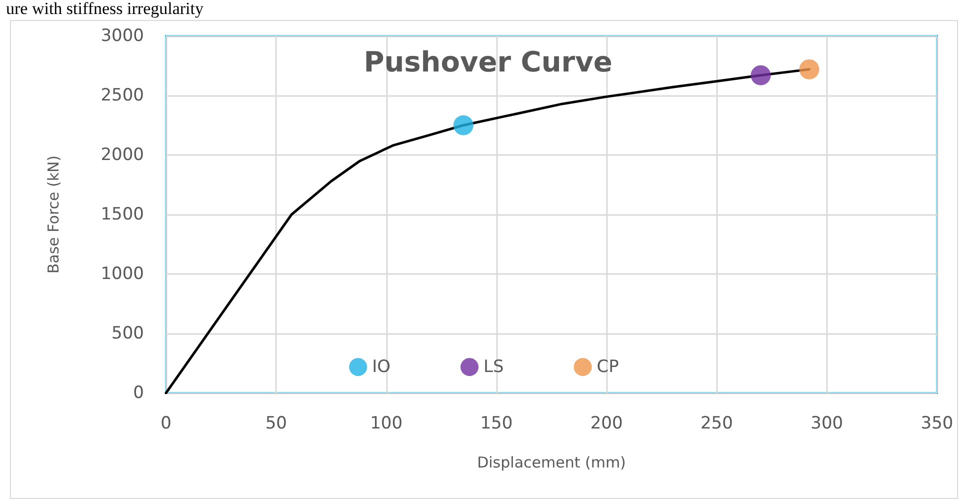 The height and width of the screenshot is (499, 960). I want to click on x-tick-label: 350, so click(937, 424).